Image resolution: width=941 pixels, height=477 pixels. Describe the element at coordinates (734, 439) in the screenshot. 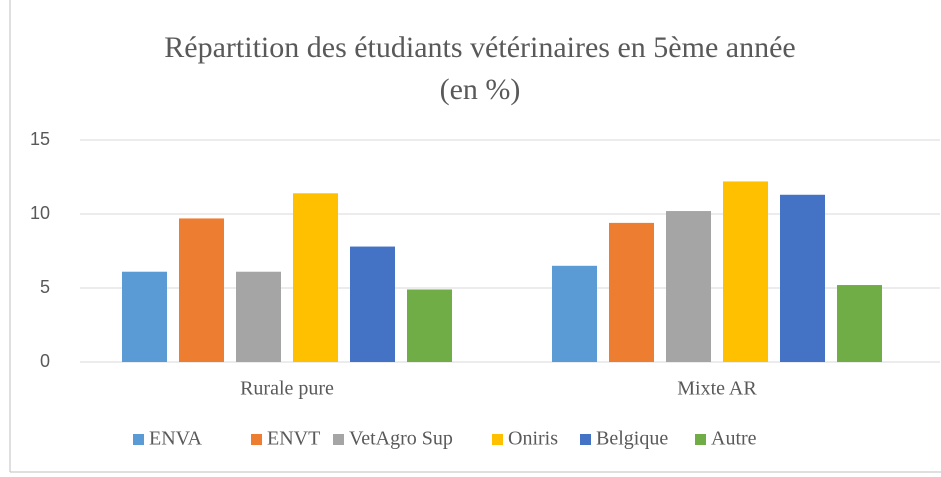

I see `legend-label: Autre` at that location.